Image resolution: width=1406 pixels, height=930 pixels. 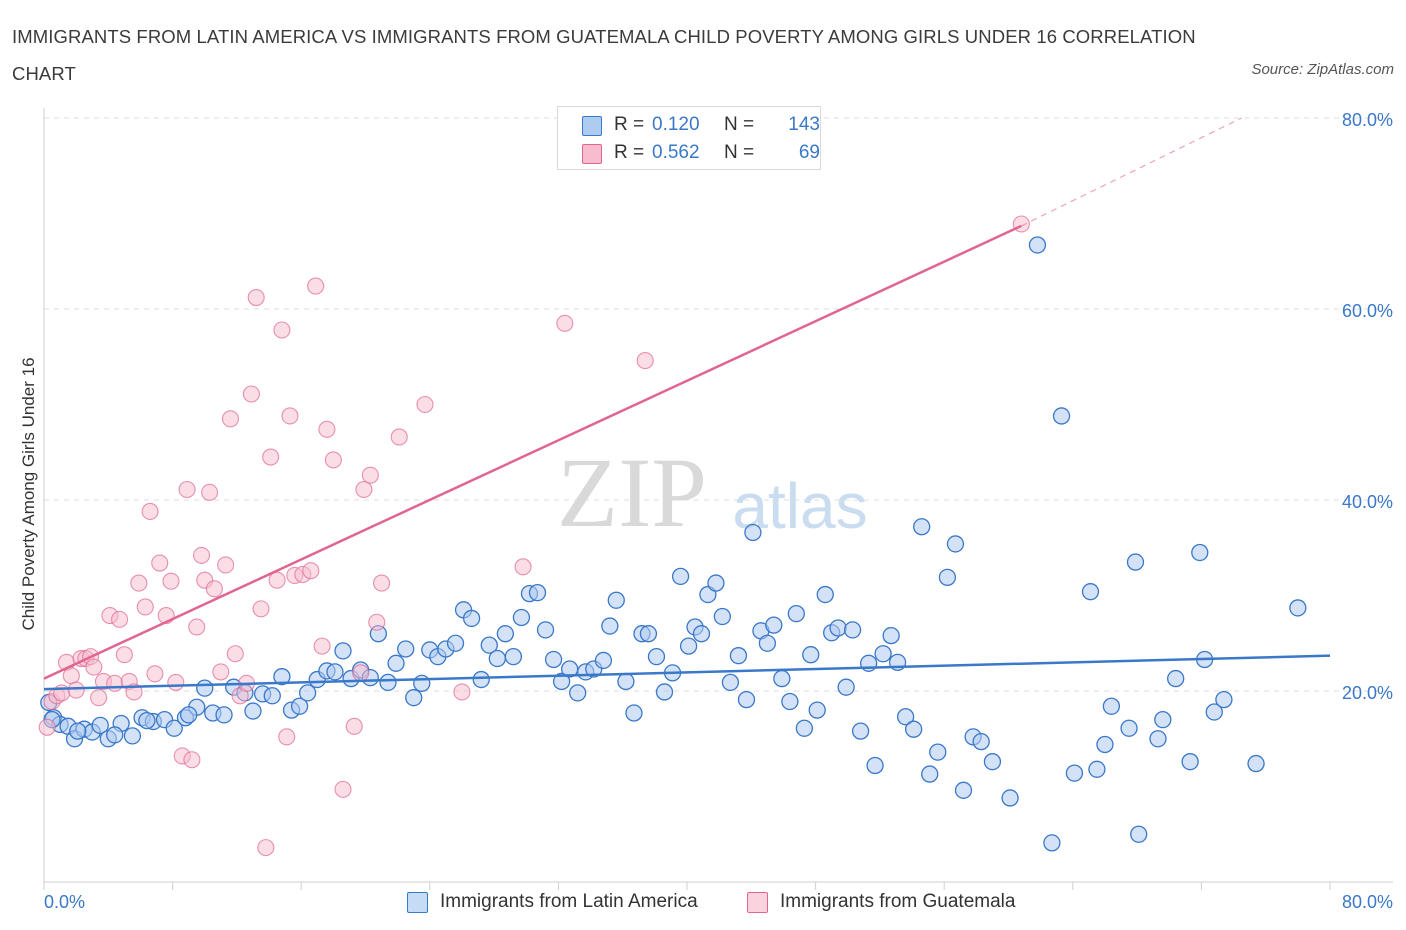 What do you see at coordinates (632, 492) in the screenshot?
I see `watermark-zip: ZIP` at bounding box center [632, 492].